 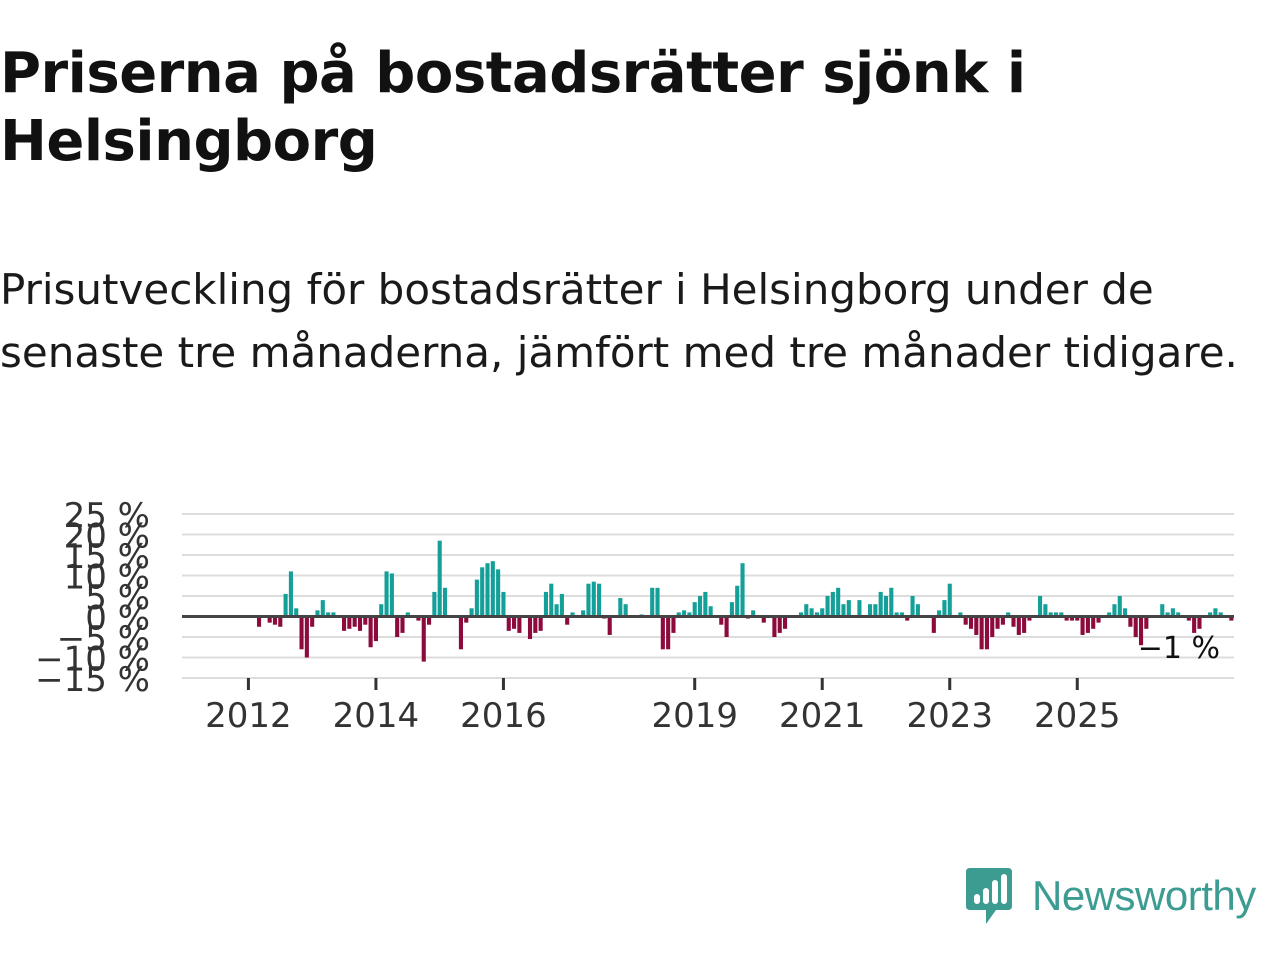 I want to click on y-tick-label: −10 %, so click(x=92, y=660).